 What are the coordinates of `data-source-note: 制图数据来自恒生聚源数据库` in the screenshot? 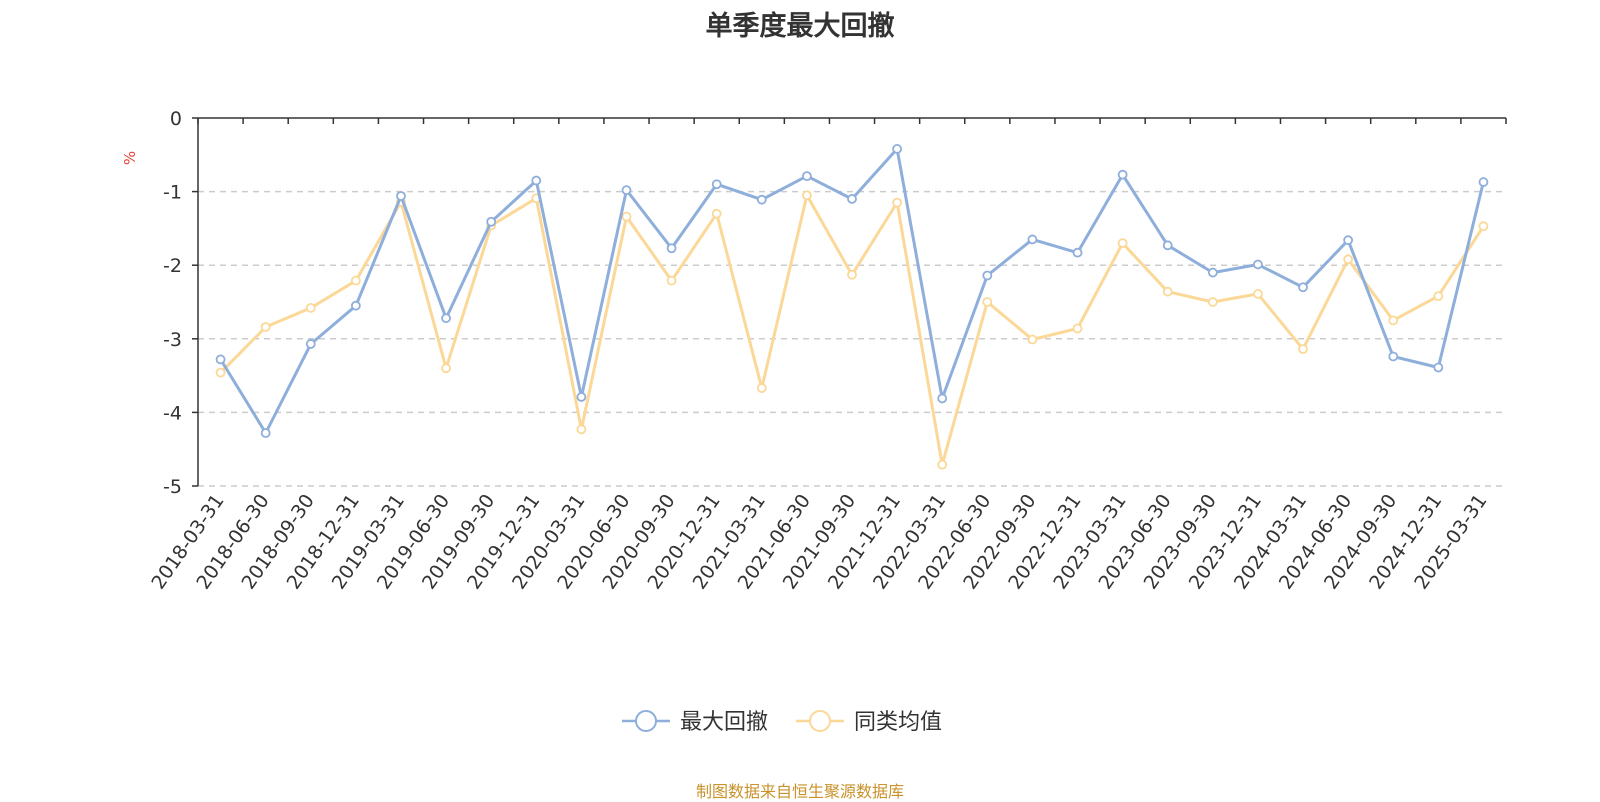 It's located at (799, 791).